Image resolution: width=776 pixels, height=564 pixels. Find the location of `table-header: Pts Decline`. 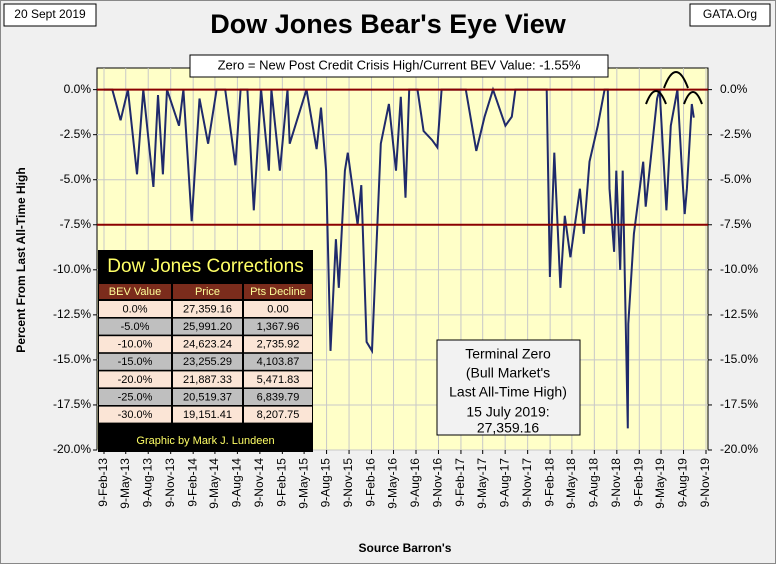

table-header: Pts Decline is located at coordinates (278, 292).